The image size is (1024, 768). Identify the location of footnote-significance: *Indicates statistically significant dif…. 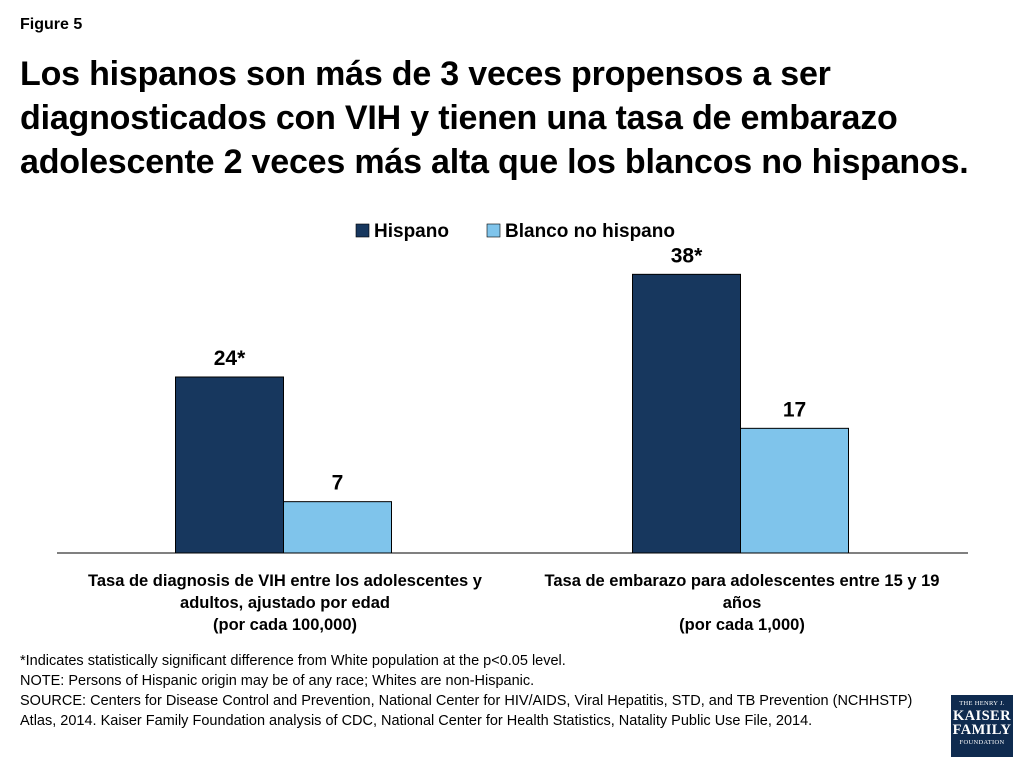
(293, 661).